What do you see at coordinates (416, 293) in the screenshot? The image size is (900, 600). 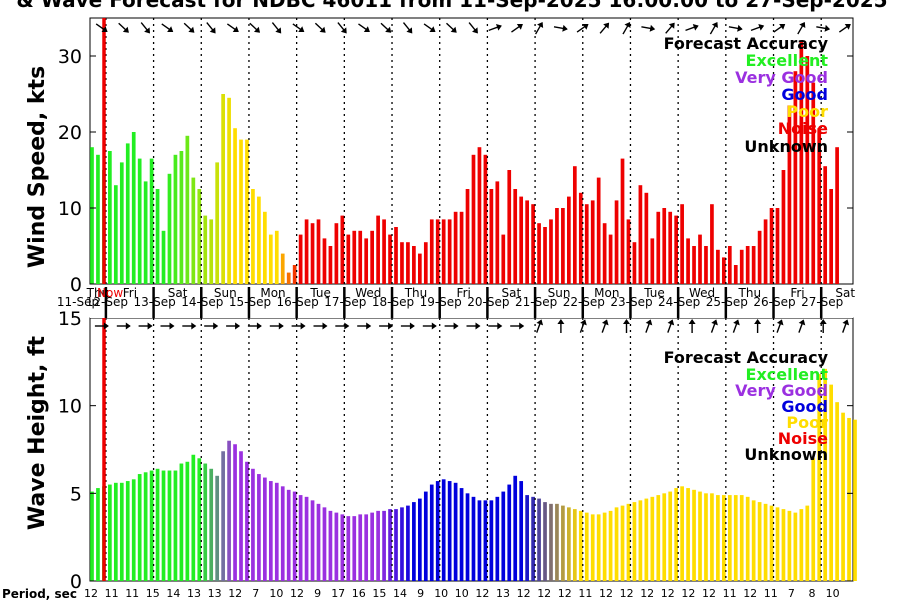 I see `day-weekday-label: Thu` at bounding box center [416, 293].